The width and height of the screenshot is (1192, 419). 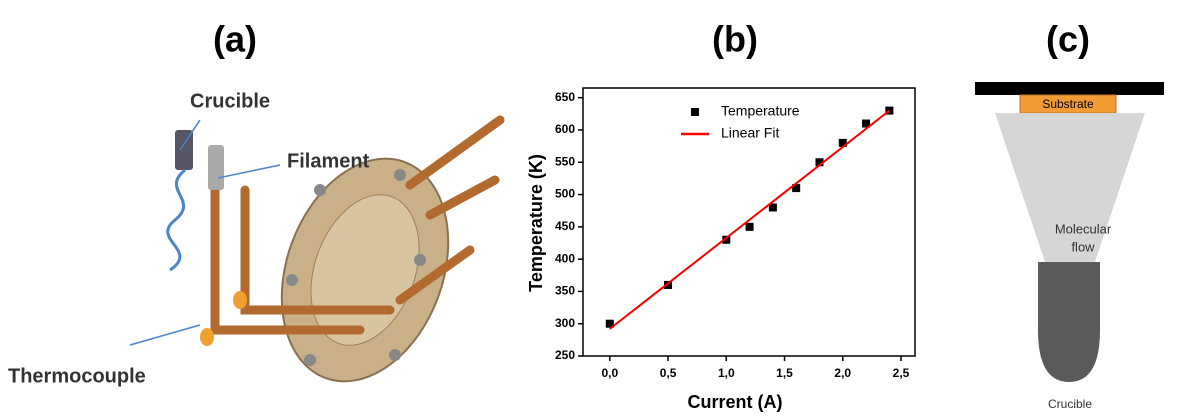 What do you see at coordinates (750, 133) in the screenshot?
I see `legend-label: Linear Fit` at bounding box center [750, 133].